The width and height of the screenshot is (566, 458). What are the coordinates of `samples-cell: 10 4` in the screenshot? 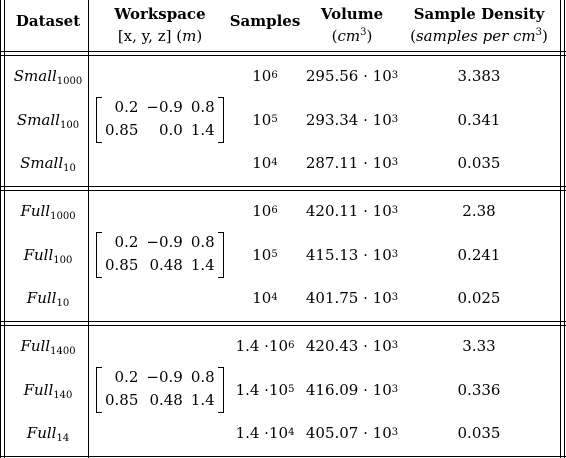 It's located at (265, 298).